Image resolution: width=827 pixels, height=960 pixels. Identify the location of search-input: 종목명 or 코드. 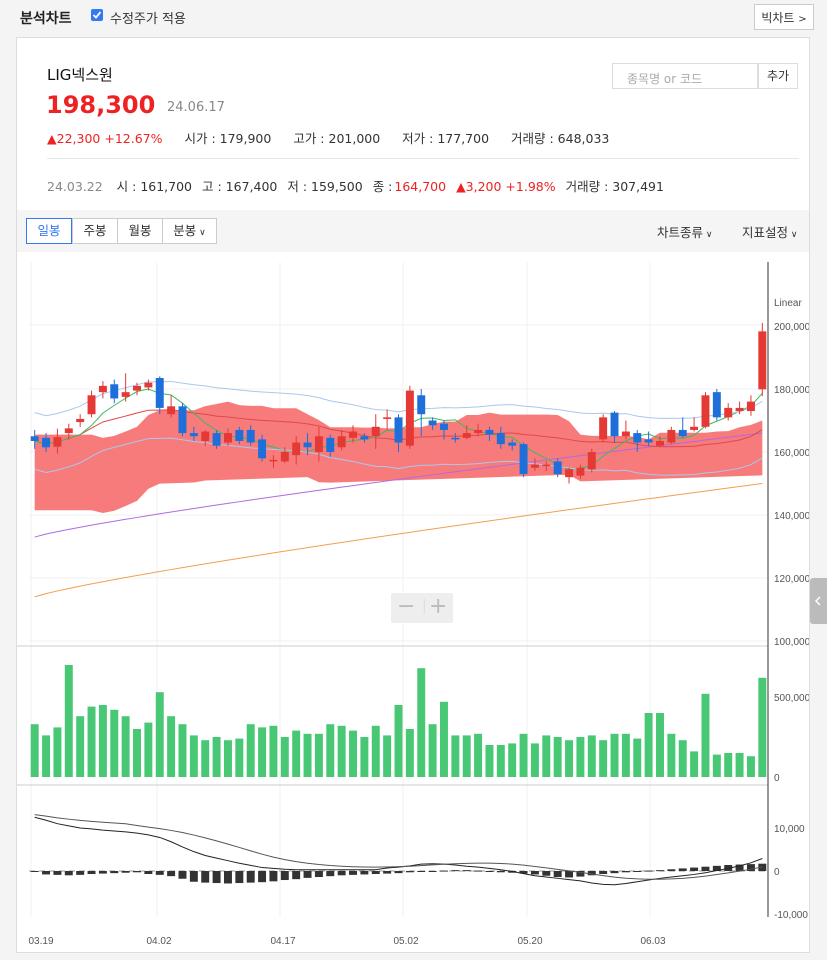
(685, 76).